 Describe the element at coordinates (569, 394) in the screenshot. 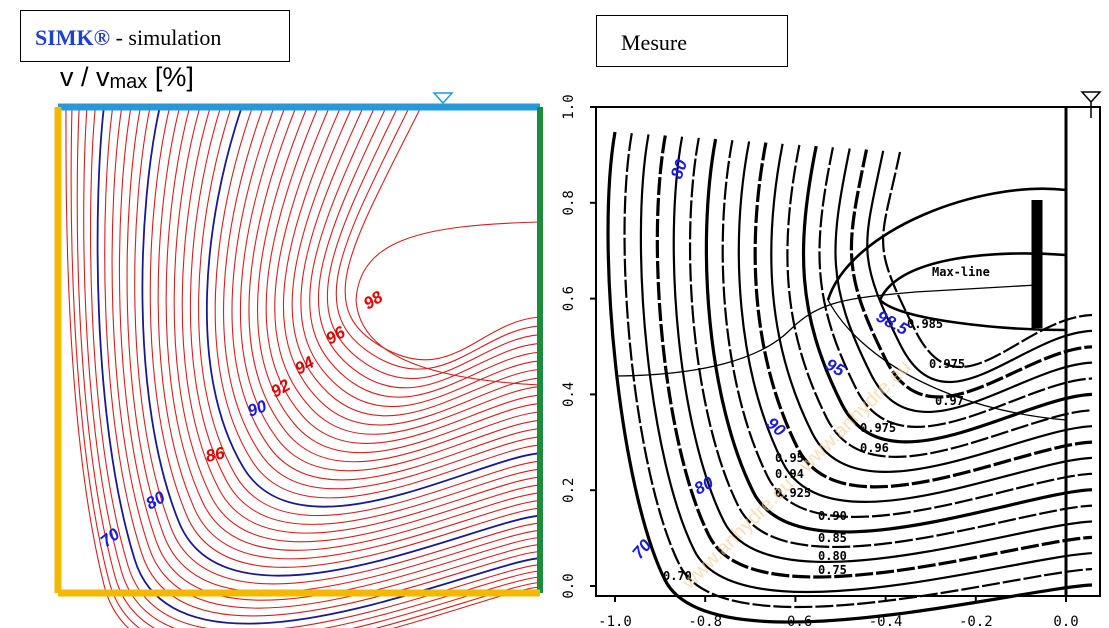

I see `y-tick-label: 0.4` at that location.